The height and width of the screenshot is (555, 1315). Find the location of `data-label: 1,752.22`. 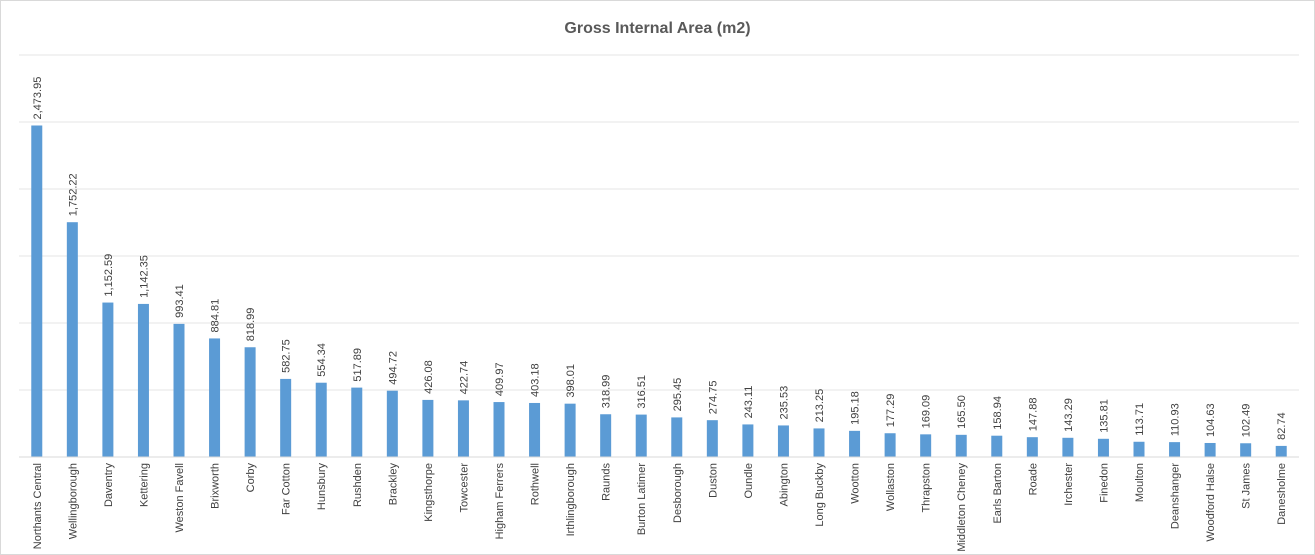

data-label: 1,752.22 is located at coordinates (73, 194).